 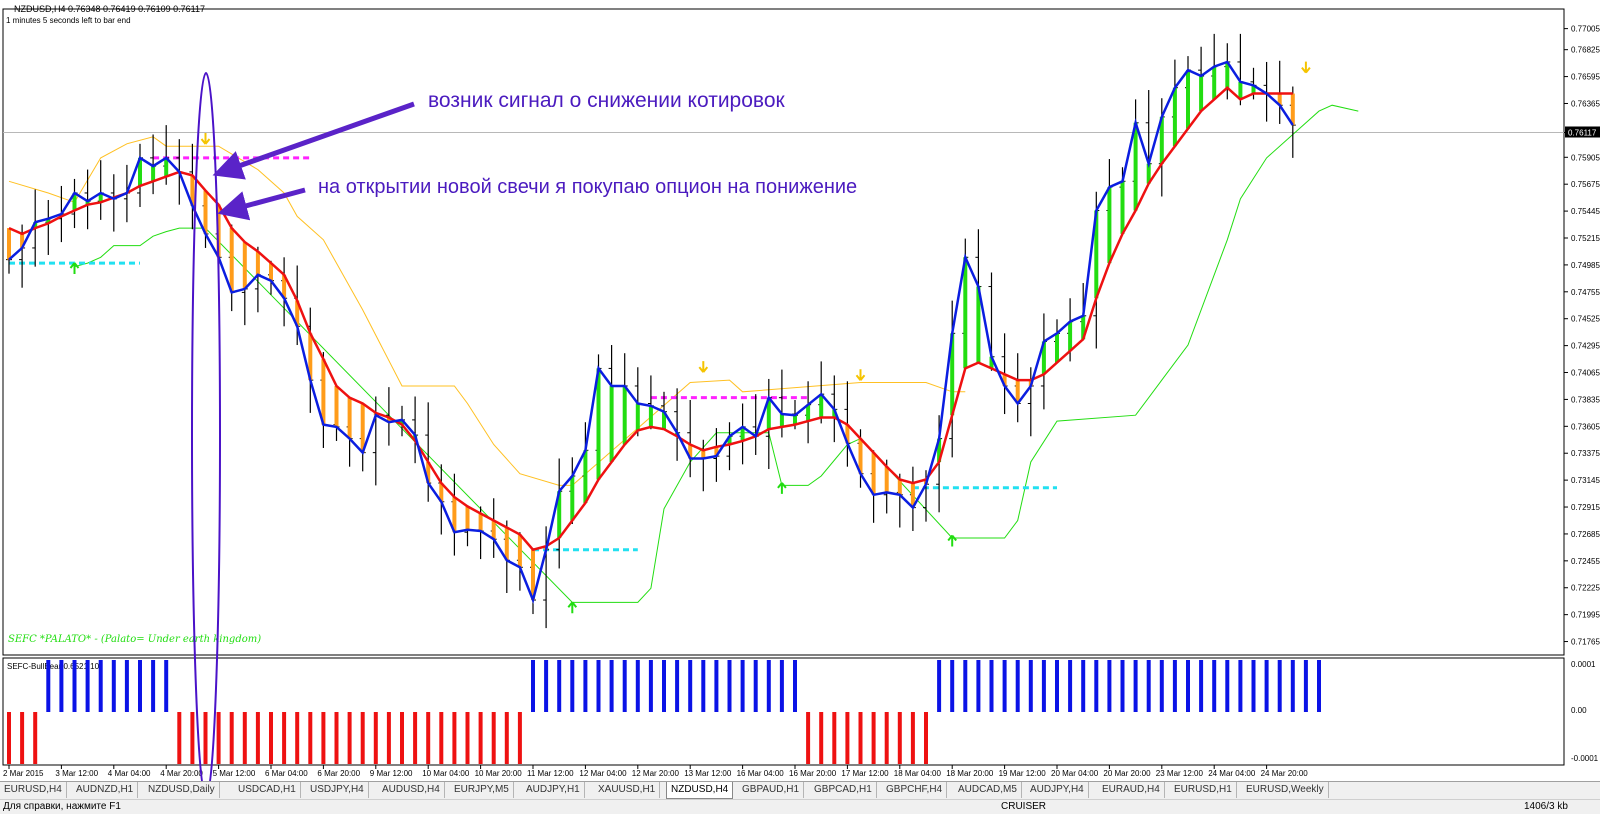 What do you see at coordinates (267, 790) in the screenshot?
I see `chart-tab: USDCAD,H1` at bounding box center [267, 790].